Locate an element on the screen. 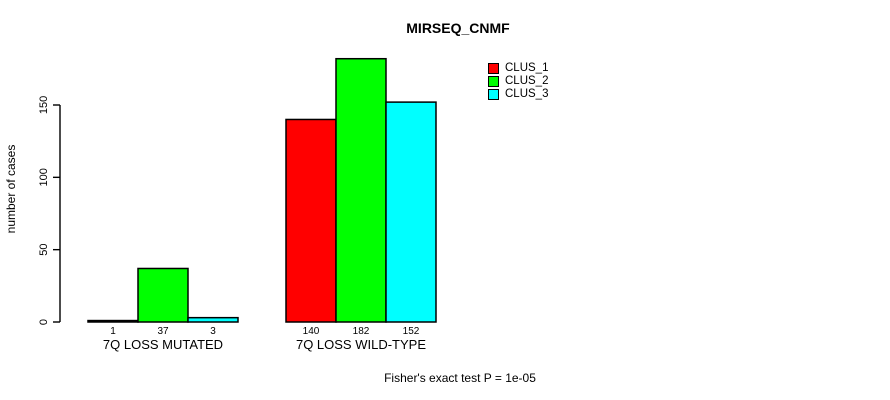  category-label: 7Q LOSS WILD-TYPE is located at coordinates (361, 344).